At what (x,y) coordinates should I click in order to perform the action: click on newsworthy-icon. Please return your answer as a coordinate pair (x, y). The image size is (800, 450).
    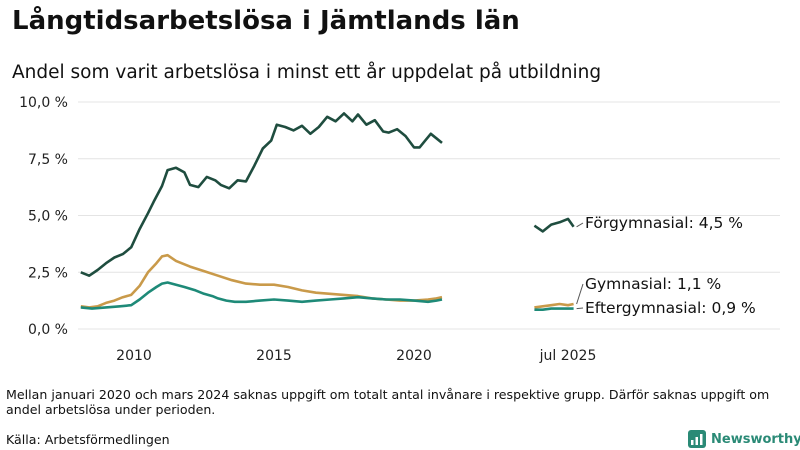
    Looking at the image, I should click on (697, 439).